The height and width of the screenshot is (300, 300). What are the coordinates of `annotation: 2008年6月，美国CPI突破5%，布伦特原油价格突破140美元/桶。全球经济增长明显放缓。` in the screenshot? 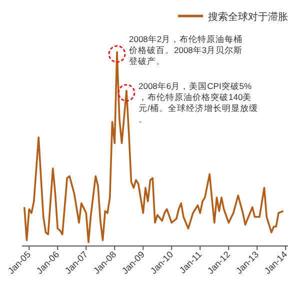 It's located at (198, 102).